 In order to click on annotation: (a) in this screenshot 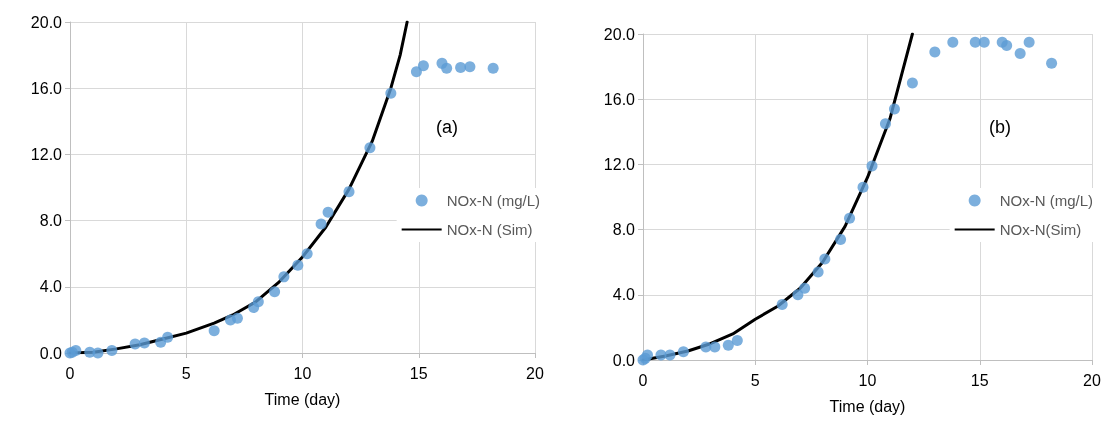, I will do `click(447, 127)`.